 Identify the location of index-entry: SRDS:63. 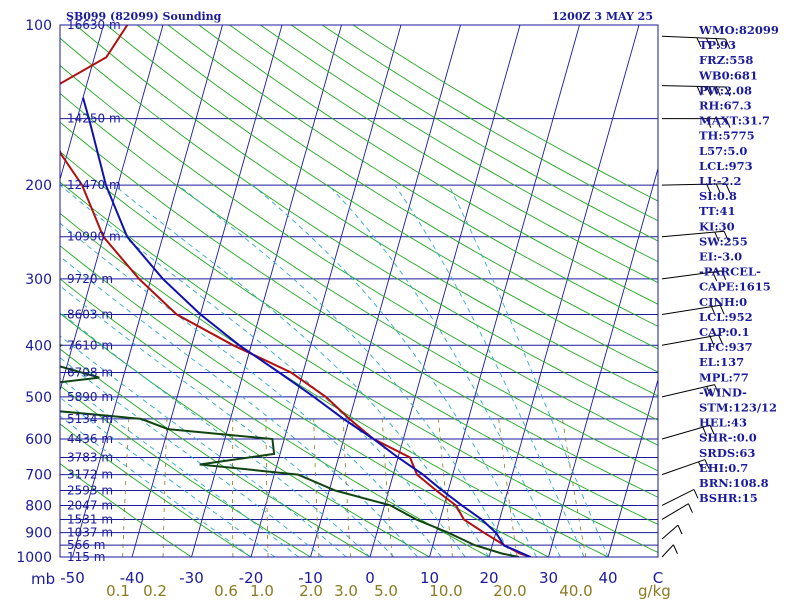
(727, 453).